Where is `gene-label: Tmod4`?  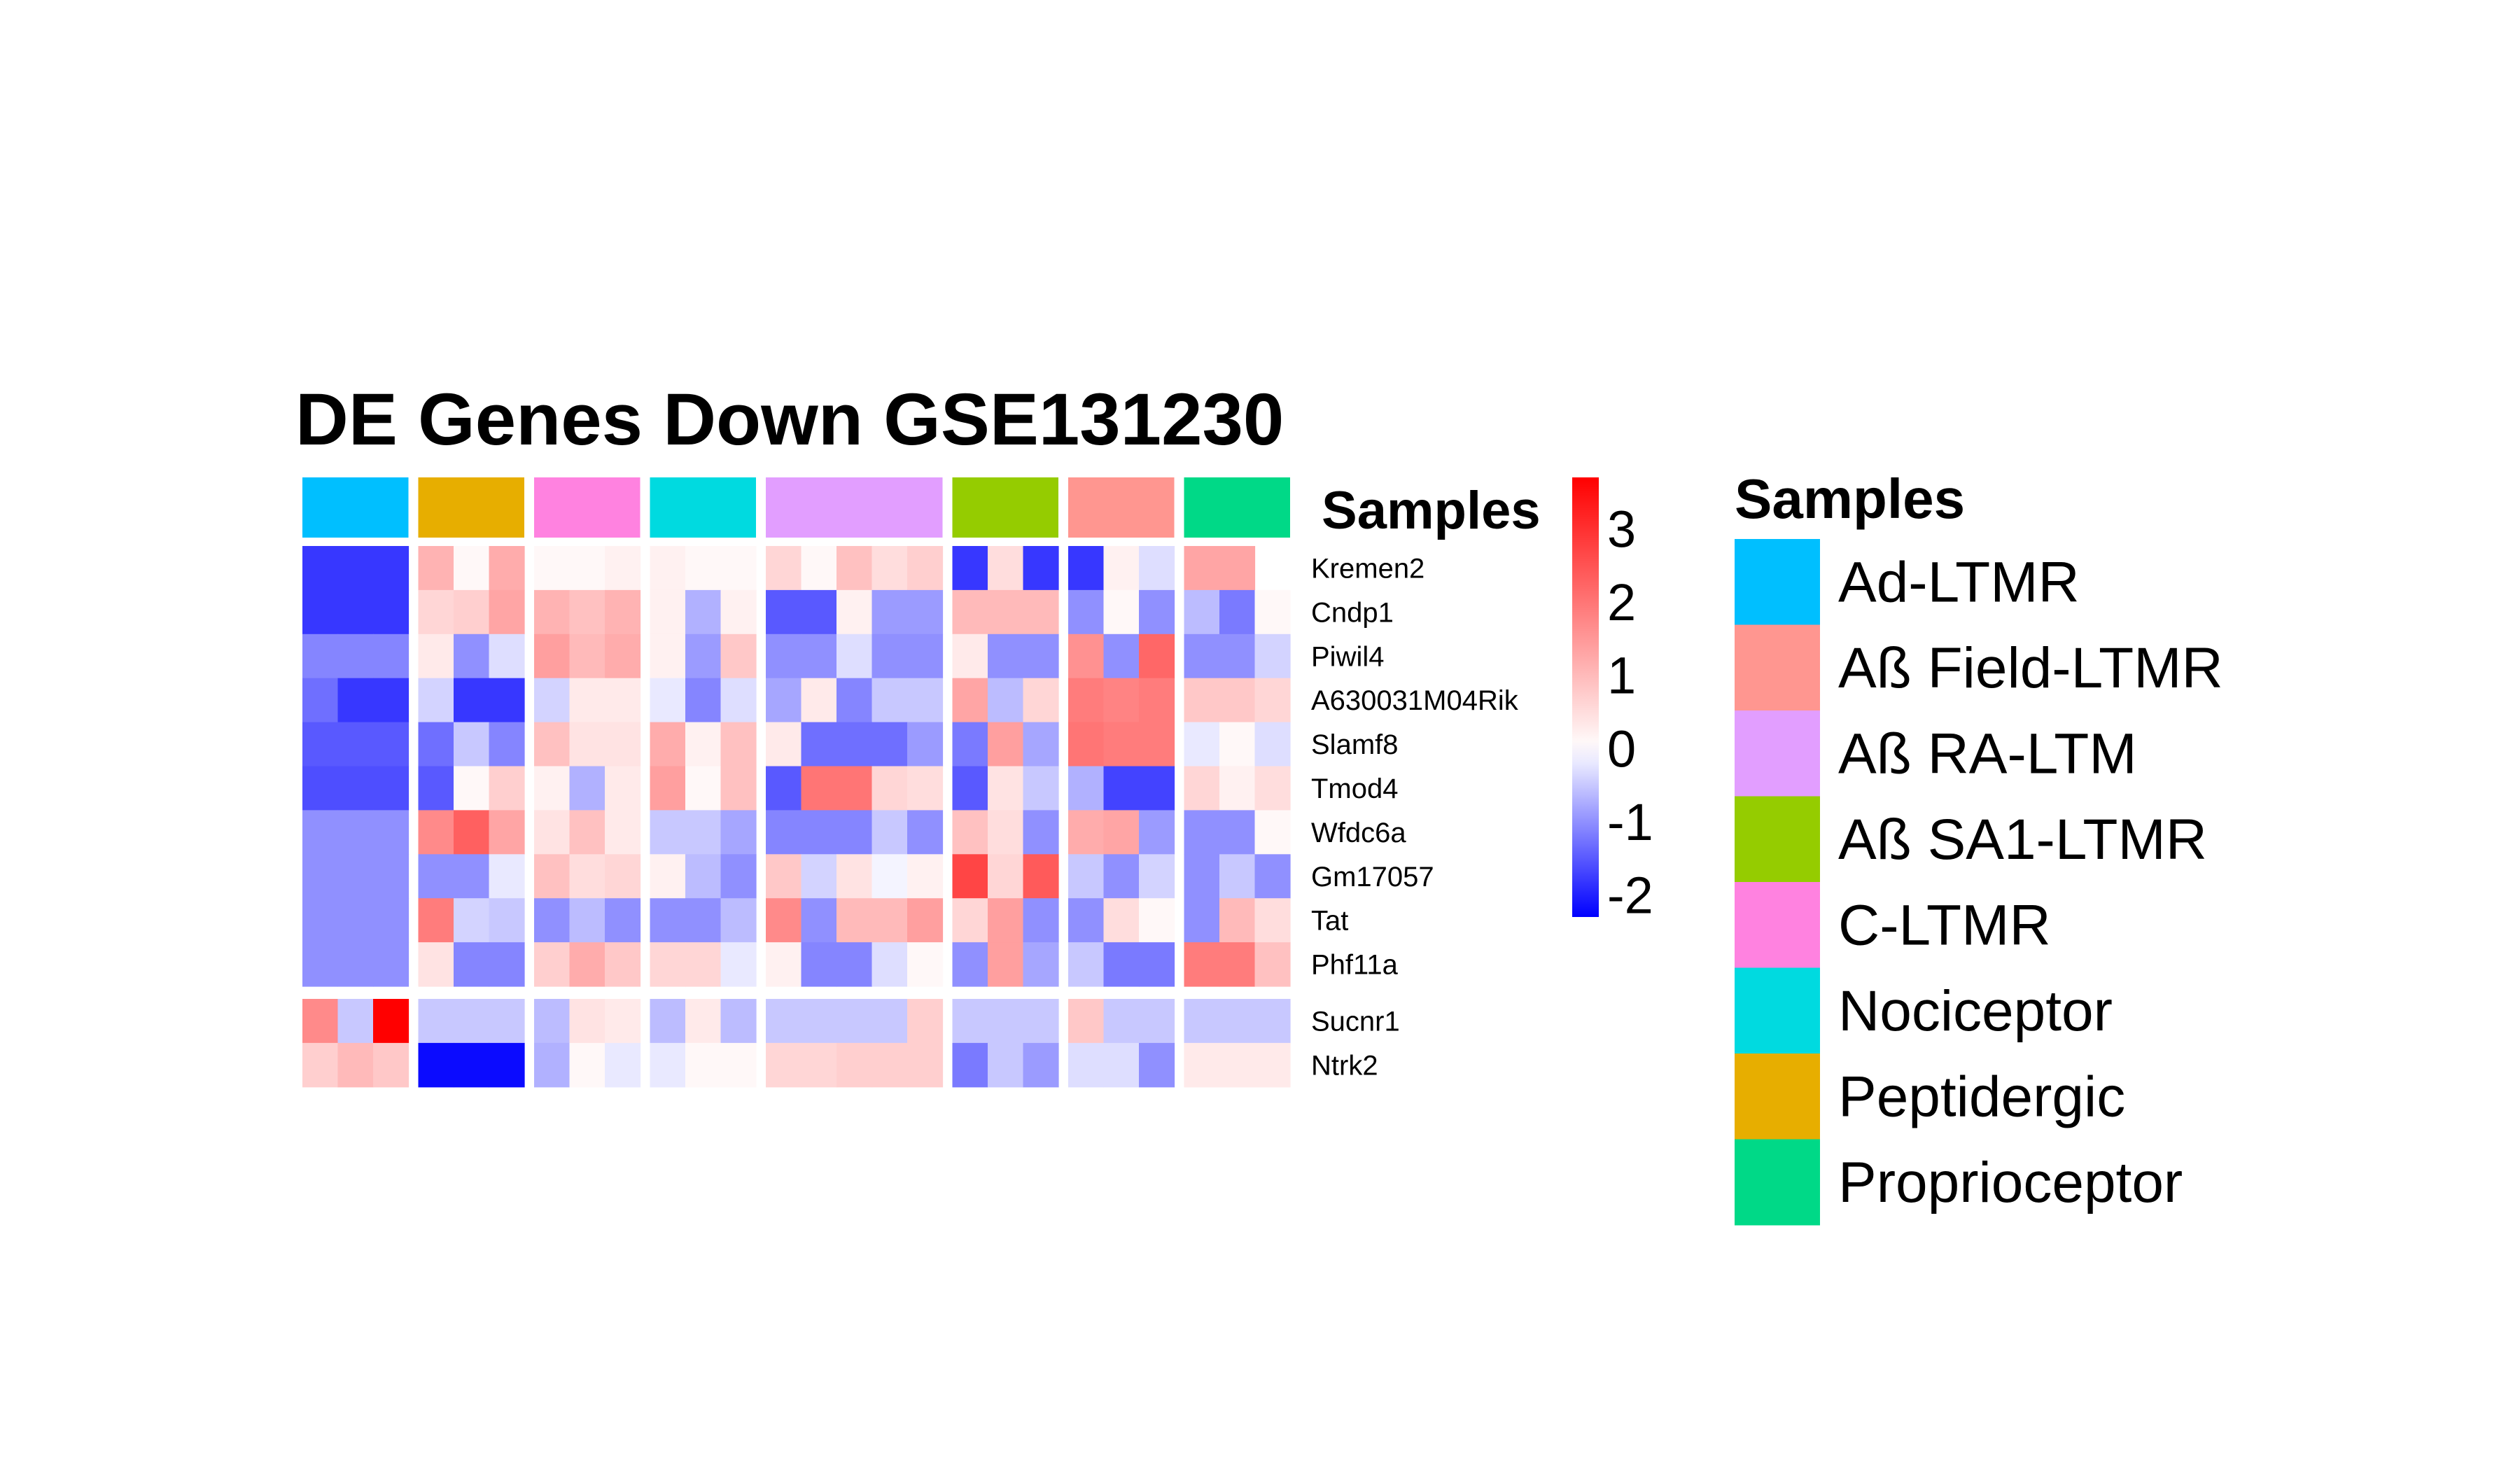
gene-label: Tmod4 is located at coordinates (1355, 789).